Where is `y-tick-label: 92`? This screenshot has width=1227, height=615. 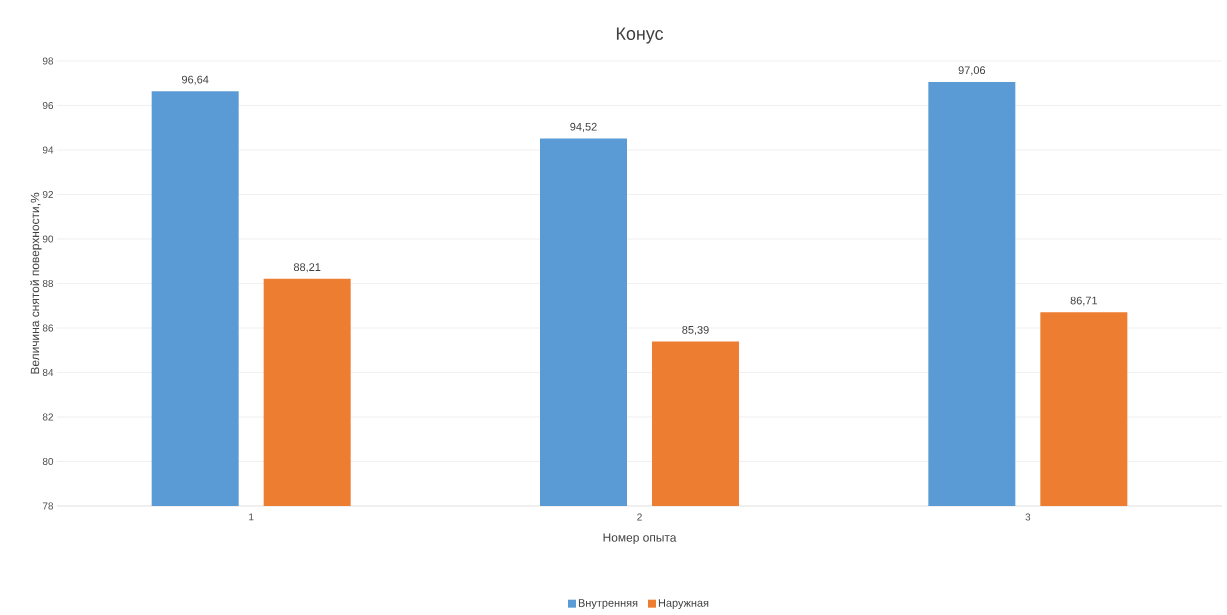 y-tick-label: 92 is located at coordinates (47, 194).